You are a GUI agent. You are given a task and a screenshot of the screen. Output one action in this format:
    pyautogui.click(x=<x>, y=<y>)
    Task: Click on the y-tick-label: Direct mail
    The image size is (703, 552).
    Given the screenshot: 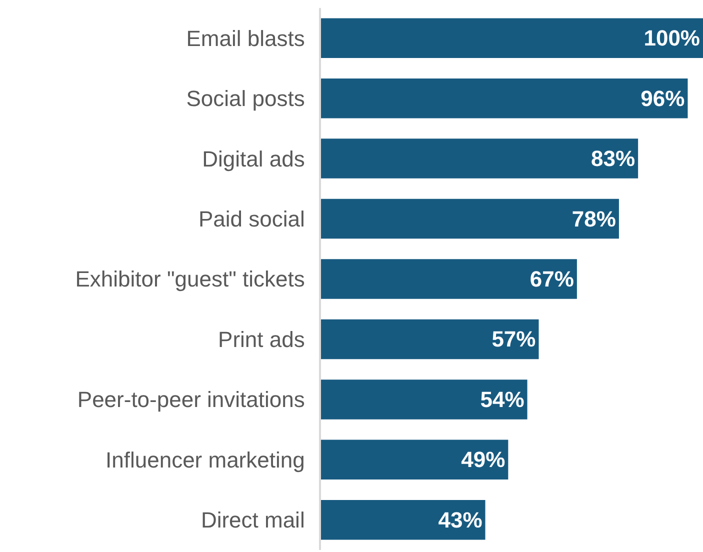 What is the action you would take?
    pyautogui.click(x=252, y=520)
    